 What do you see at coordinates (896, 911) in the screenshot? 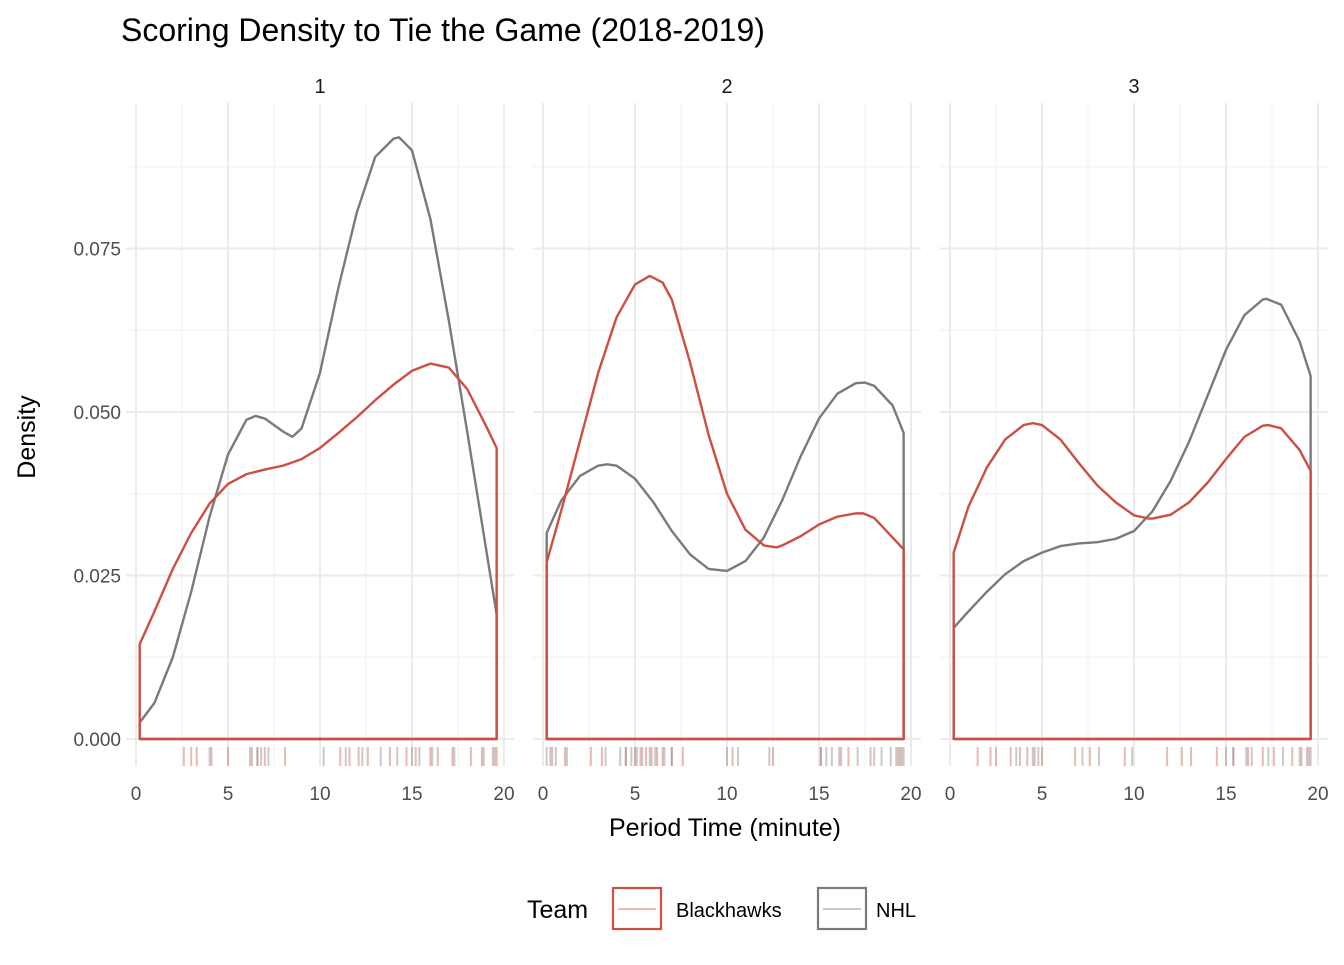
I see `legend-label-nhl: NHL` at bounding box center [896, 911].